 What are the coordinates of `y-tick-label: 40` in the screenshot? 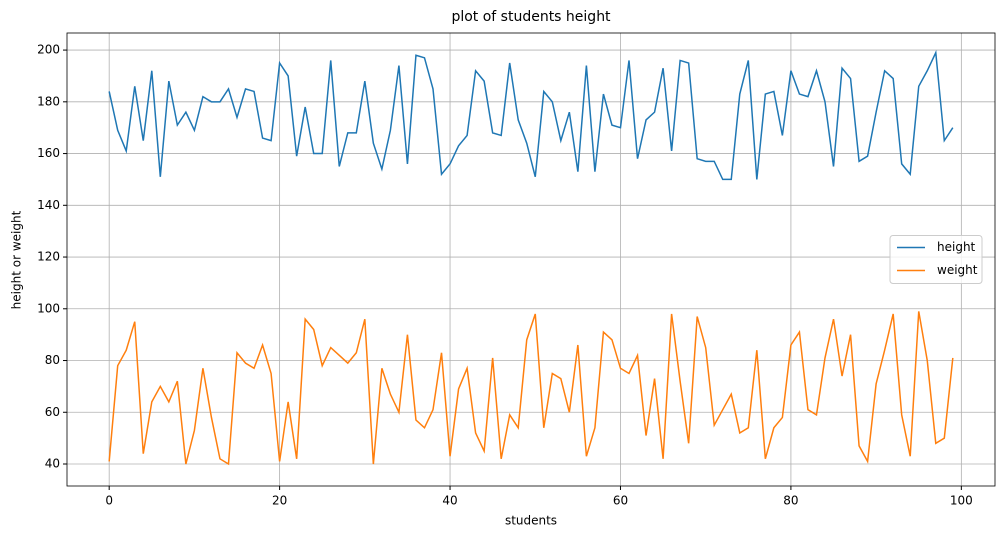 It's located at (52, 464).